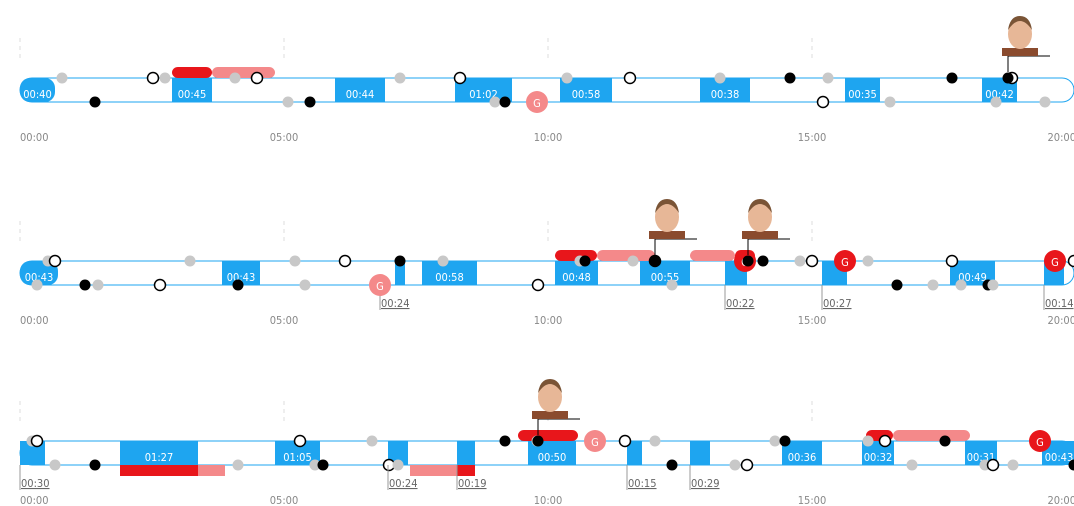 This screenshot has height=506, width=1074. Describe the element at coordinates (159, 457) in the screenshot. I see `shift-time: 01:27` at that location.